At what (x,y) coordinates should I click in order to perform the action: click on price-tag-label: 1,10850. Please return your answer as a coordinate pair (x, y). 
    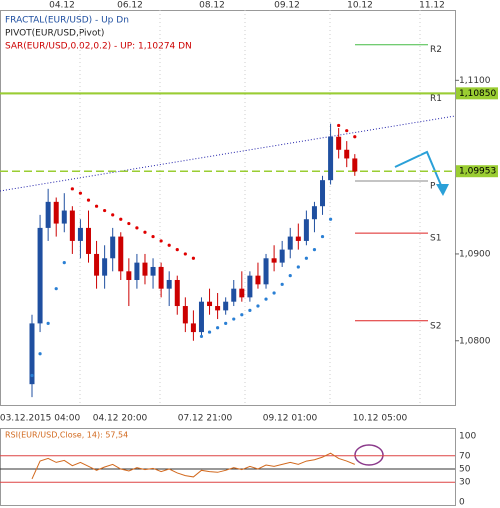
    Looking at the image, I should click on (477, 94).